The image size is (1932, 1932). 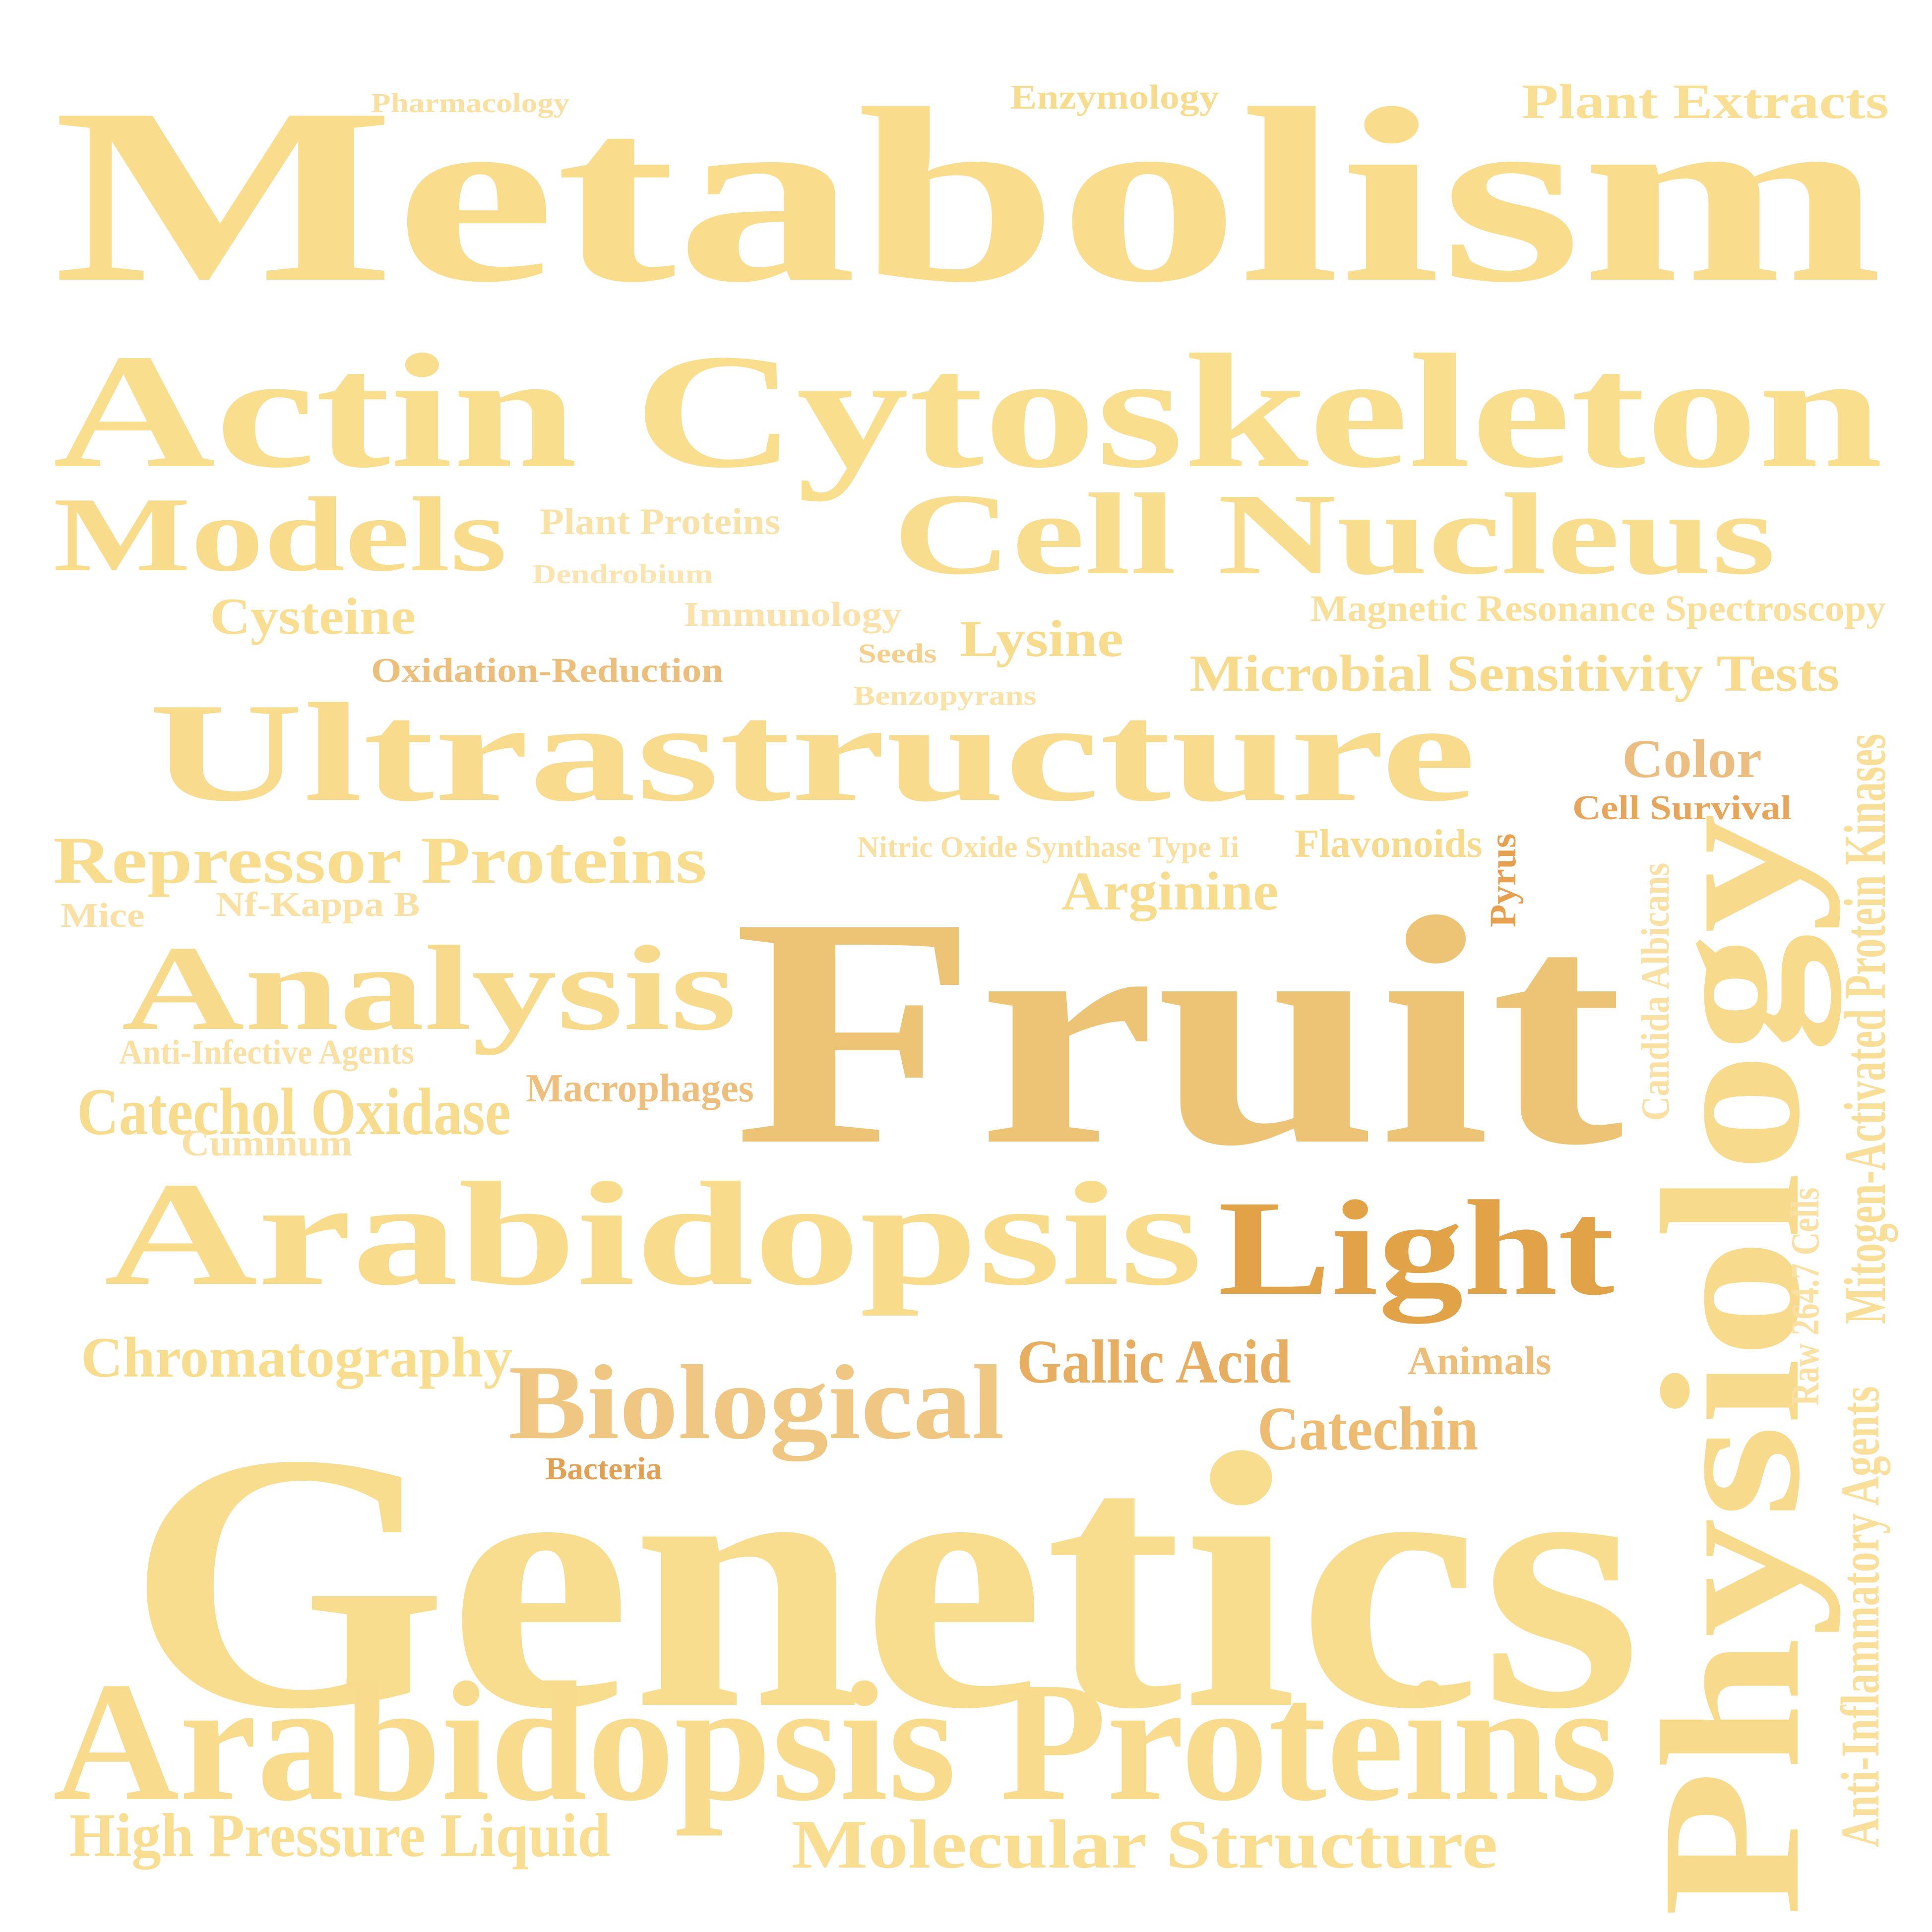 What do you see at coordinates (1416, 1248) in the screenshot?
I see `word-light: Light` at bounding box center [1416, 1248].